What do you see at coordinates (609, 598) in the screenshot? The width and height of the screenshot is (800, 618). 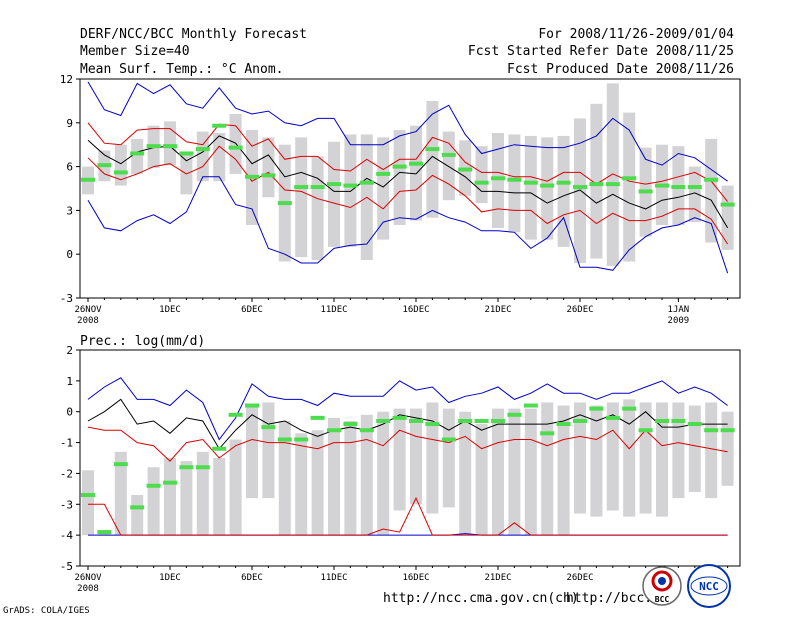 I see `bcc-url-link: http://bcc.` at bounding box center [609, 598].